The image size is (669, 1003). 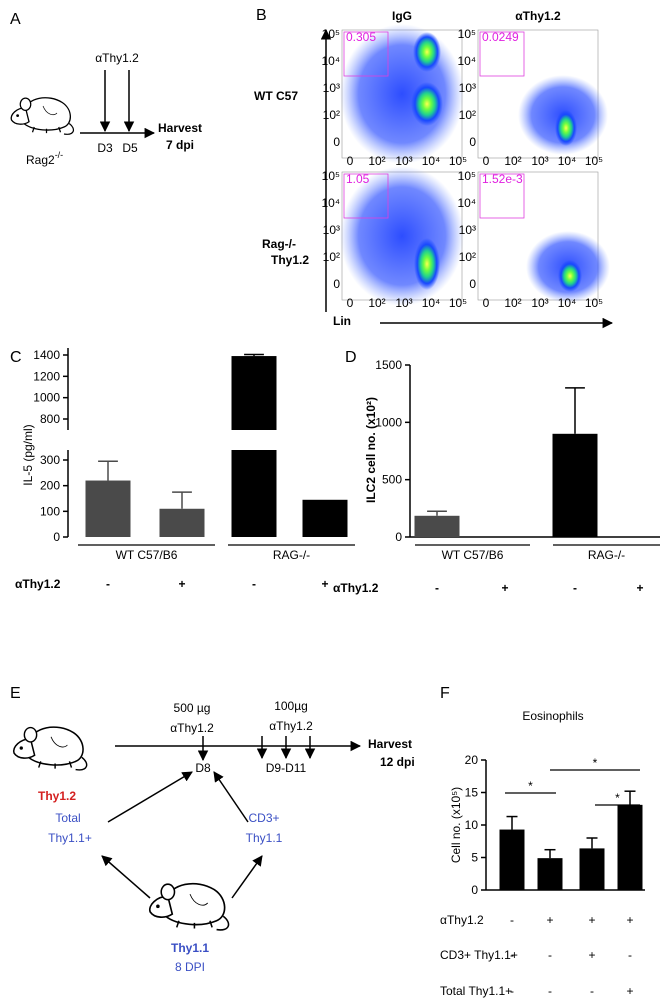 What do you see at coordinates (474, 858) in the screenshot?
I see `y-tick-label: 5` at bounding box center [474, 858].